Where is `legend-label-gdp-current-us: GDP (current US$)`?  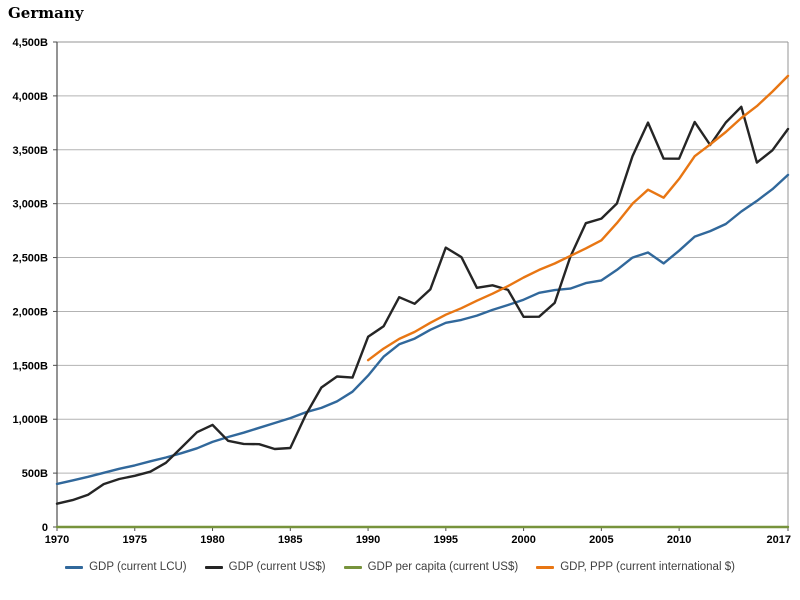 legend-label-gdp-current-us: GDP (current US$) is located at coordinates (277, 567).